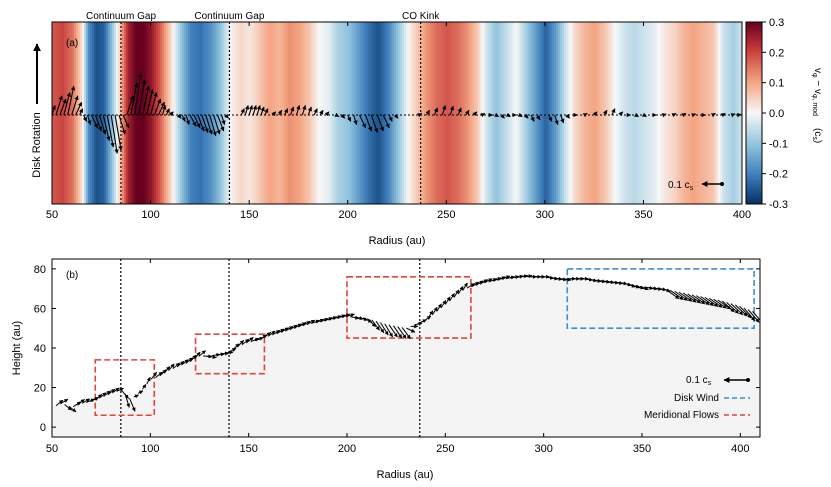  Describe the element at coordinates (696, 398) in the screenshot. I see `legend-entry-disk-wind: Disk Wind` at that location.